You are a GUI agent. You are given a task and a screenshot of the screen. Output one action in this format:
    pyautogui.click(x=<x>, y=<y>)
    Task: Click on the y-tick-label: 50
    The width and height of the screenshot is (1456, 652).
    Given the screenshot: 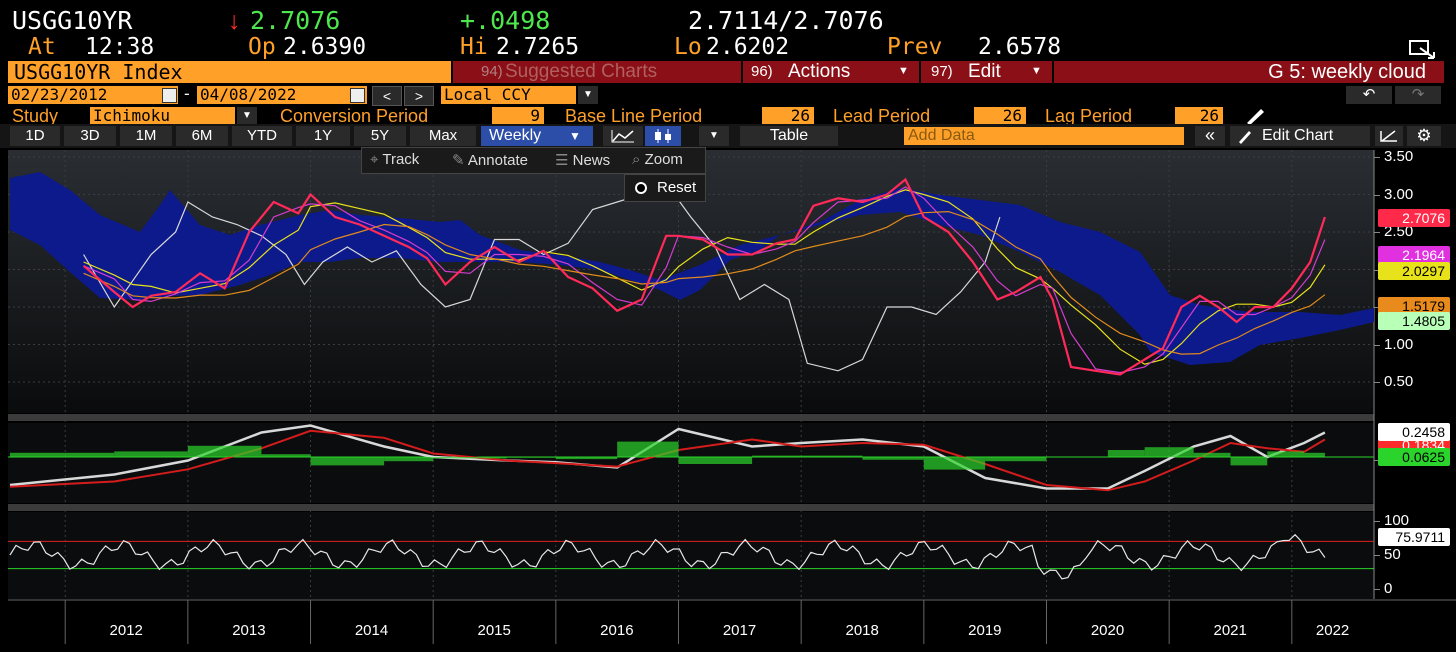 What is the action you would take?
    pyautogui.click(x=1392, y=554)
    